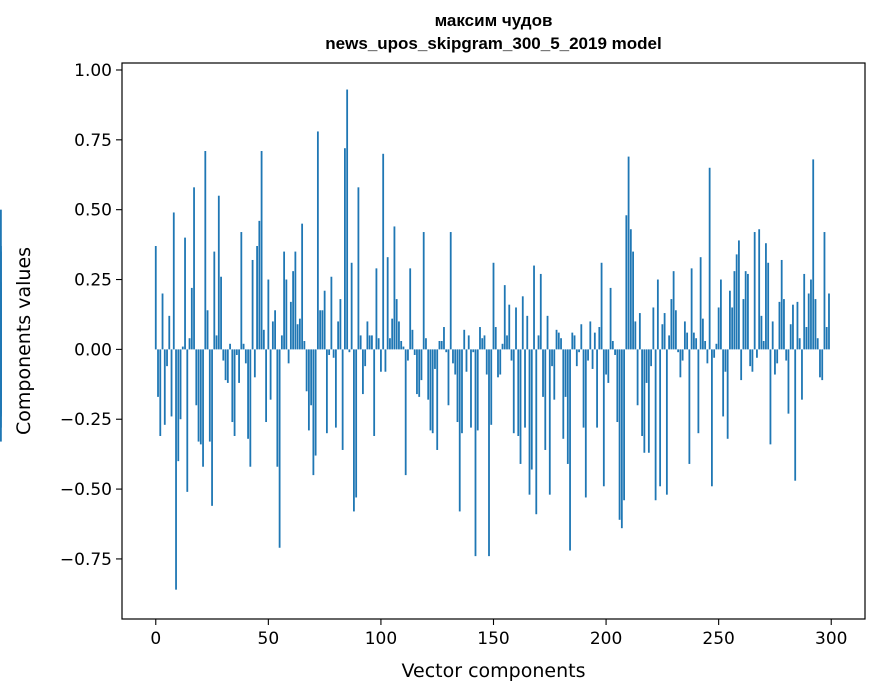 The image size is (880, 696). I want to click on x-tick-label: 50, so click(269, 639).